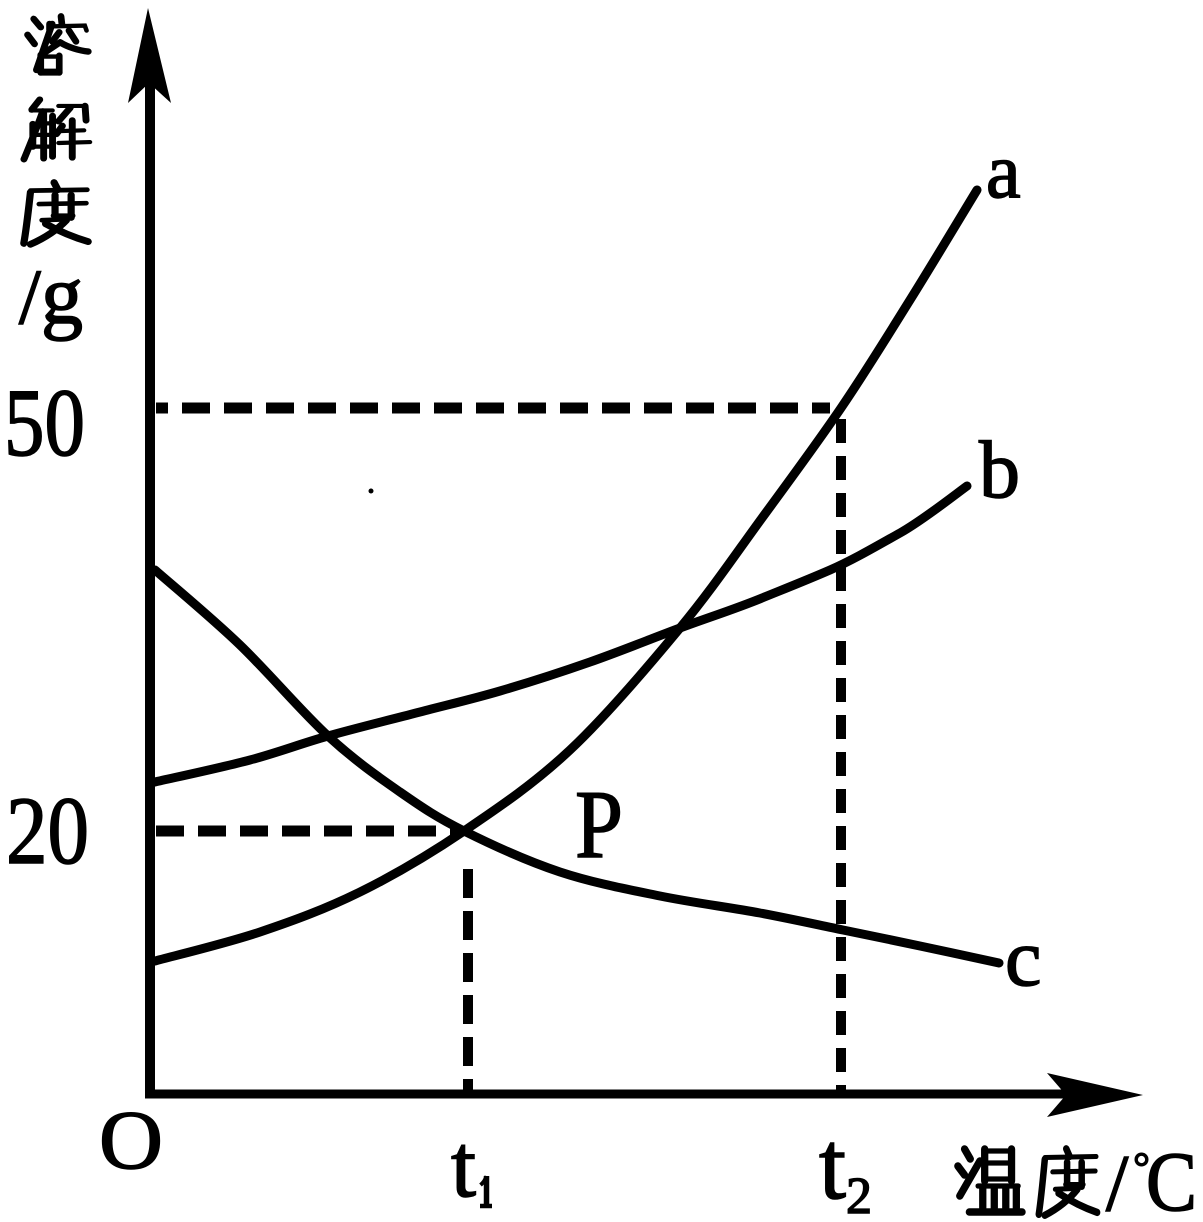 Image resolution: width=1203 pixels, height=1222 pixels. What do you see at coordinates (131, 1140) in the screenshot?
I see `svg-text: O` at bounding box center [131, 1140].